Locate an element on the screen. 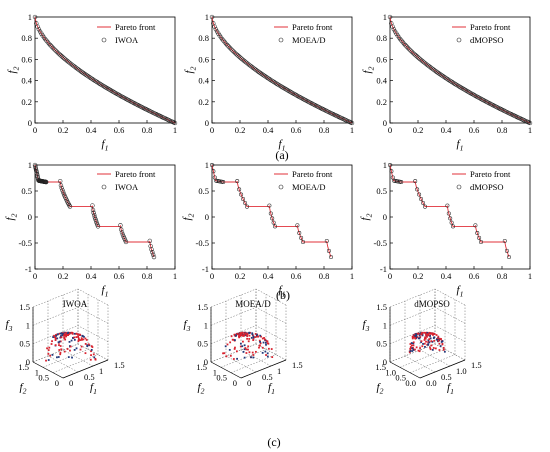 The height and width of the screenshot is (452, 550). panel-label-c: (c) is located at coordinates (273, 442).